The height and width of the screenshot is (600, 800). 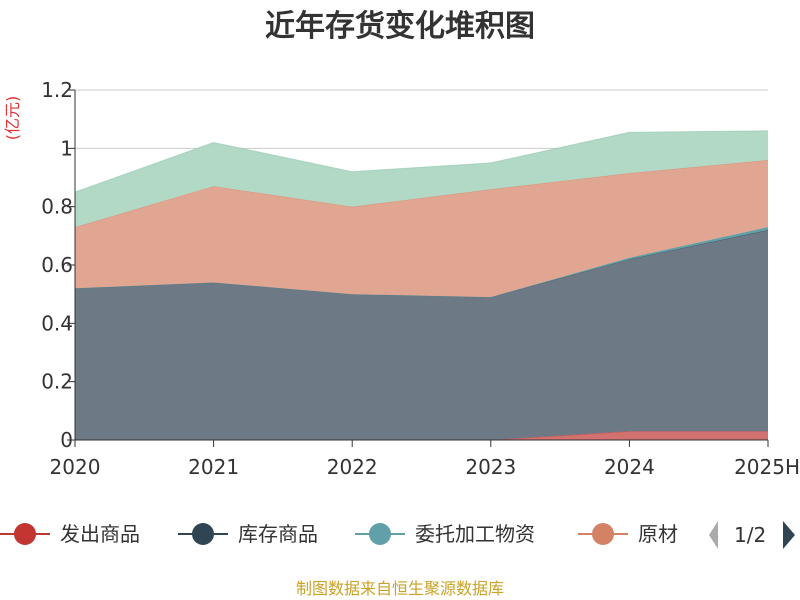 I want to click on x-tick-label: 2021, so click(x=213, y=467).